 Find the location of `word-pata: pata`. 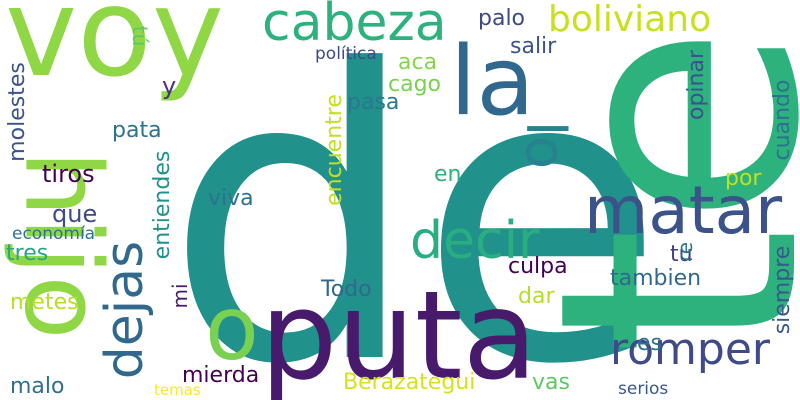

word-pata: pata is located at coordinates (137, 130).